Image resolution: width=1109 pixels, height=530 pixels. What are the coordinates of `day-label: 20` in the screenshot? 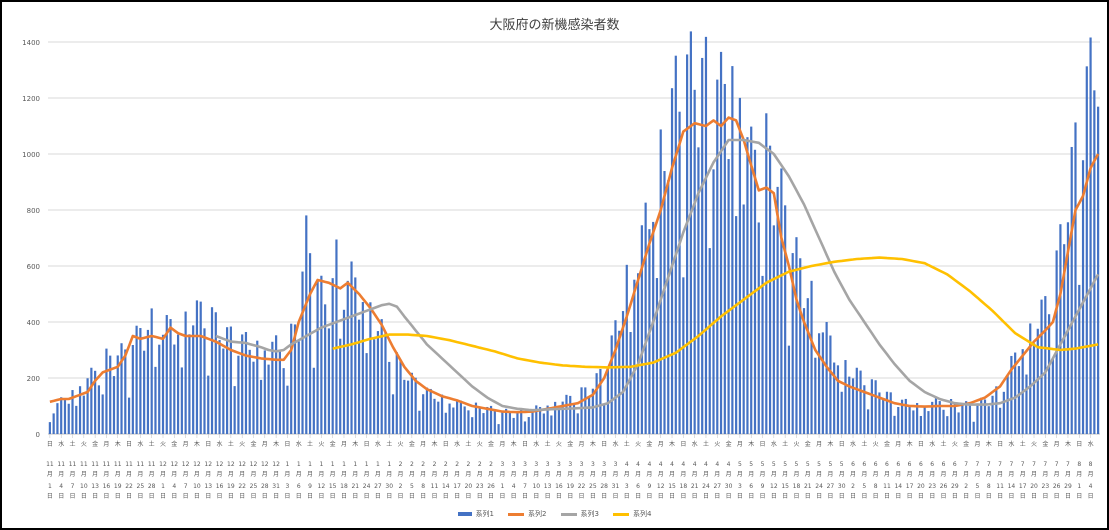 It's located at (921, 486).